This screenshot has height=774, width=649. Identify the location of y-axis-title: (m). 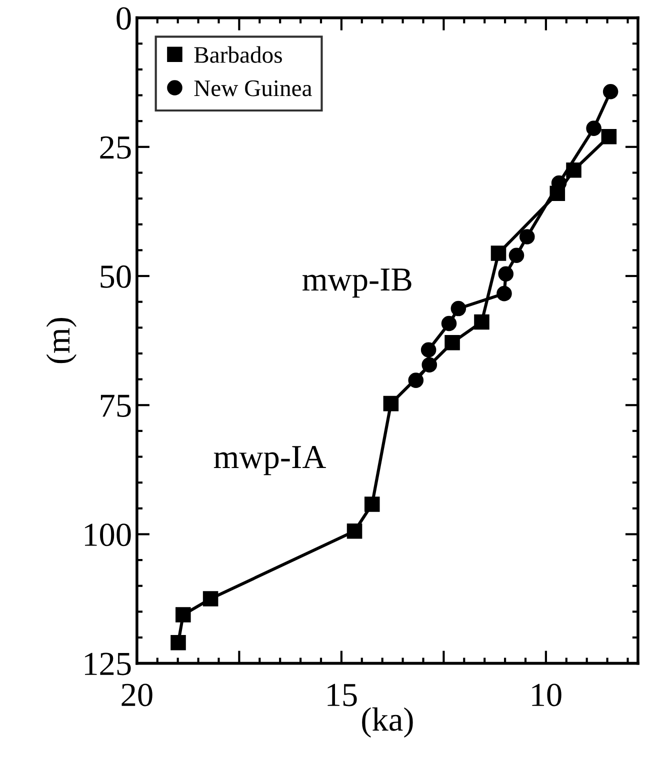
(61, 341).